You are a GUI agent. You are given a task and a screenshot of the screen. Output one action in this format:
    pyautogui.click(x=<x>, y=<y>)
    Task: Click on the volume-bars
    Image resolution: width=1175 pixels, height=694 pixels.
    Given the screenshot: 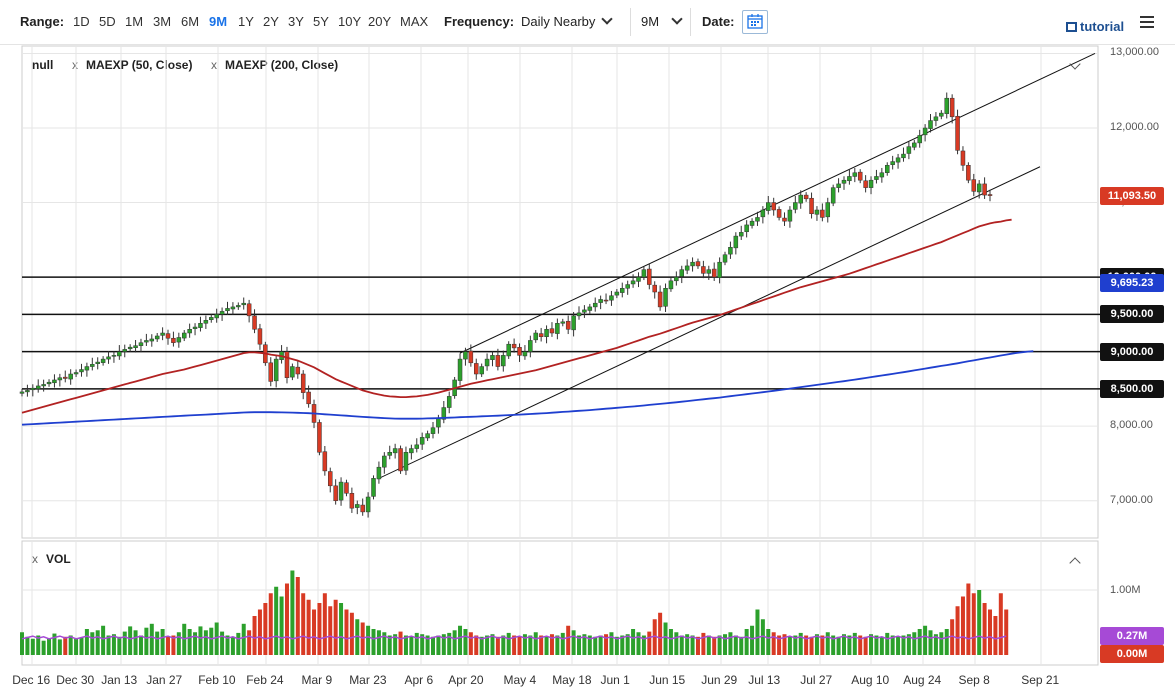 What is the action you would take?
    pyautogui.click(x=514, y=612)
    